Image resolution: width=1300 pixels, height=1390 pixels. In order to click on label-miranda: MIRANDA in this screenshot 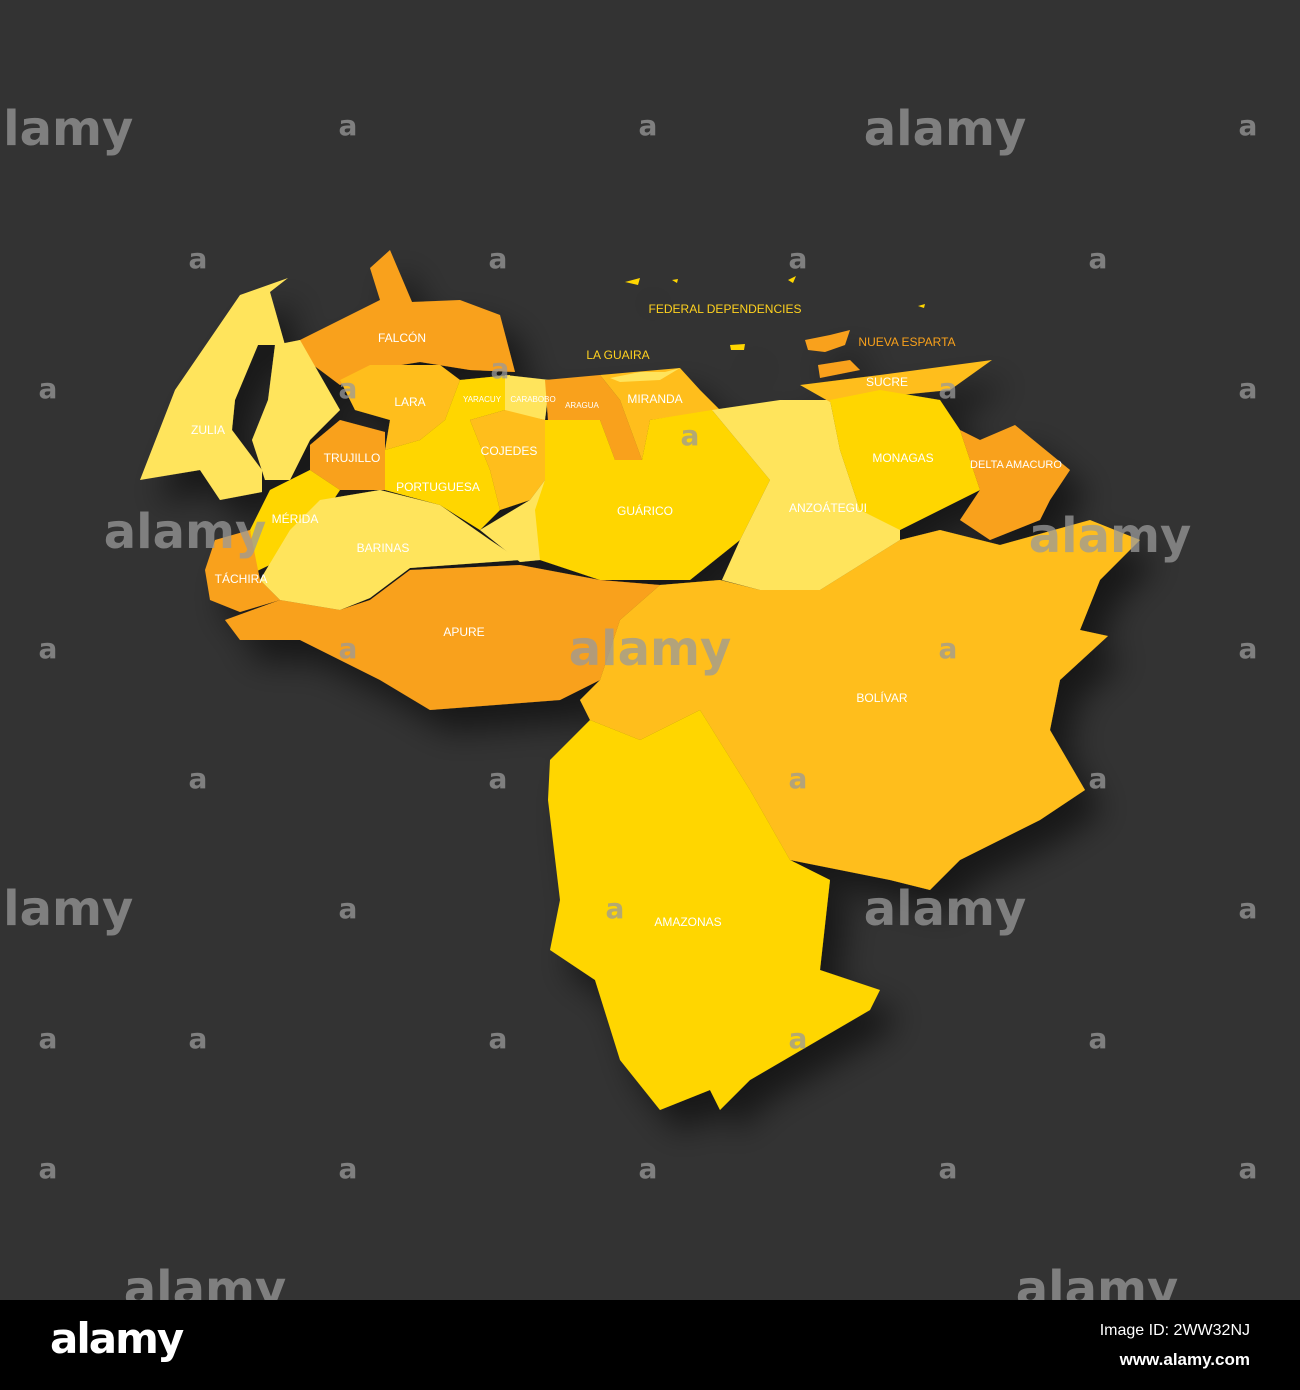, I will do `click(654, 399)`.